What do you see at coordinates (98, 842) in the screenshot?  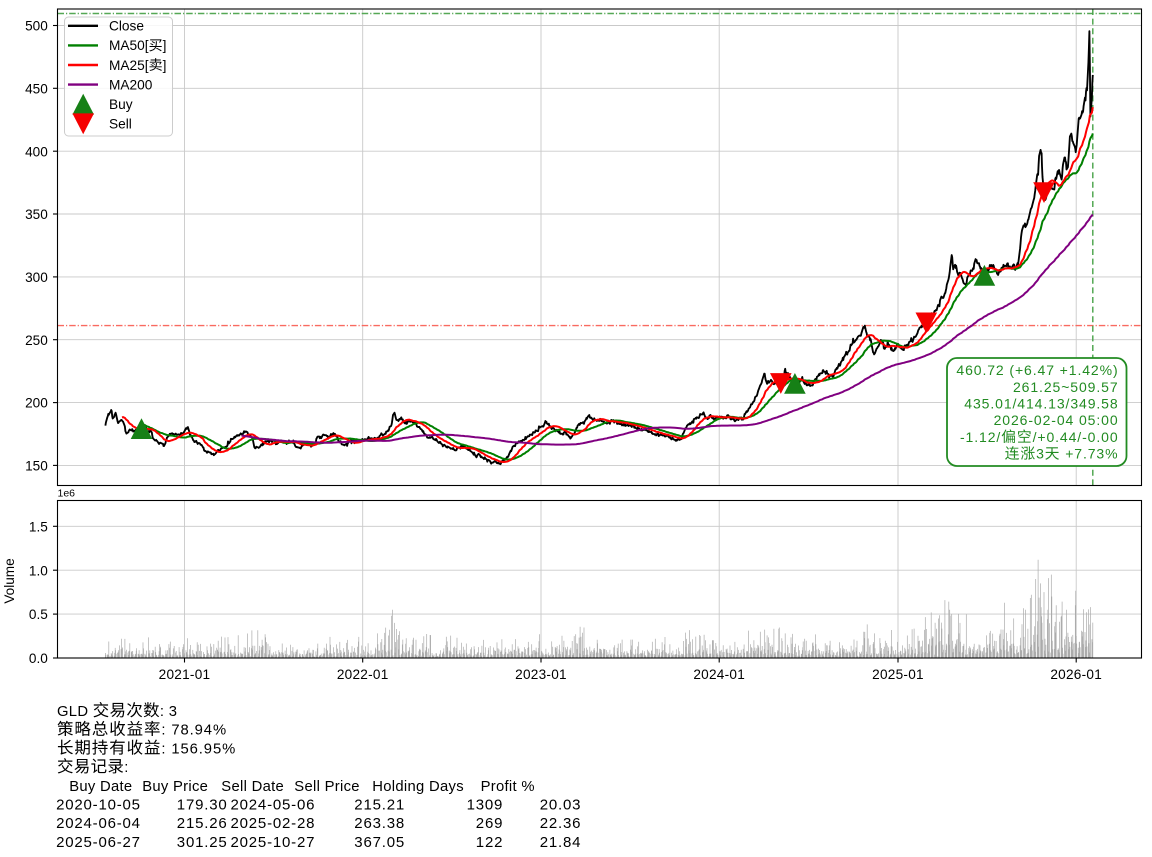 I see `svg-text: 2025-06-27` at bounding box center [98, 842].